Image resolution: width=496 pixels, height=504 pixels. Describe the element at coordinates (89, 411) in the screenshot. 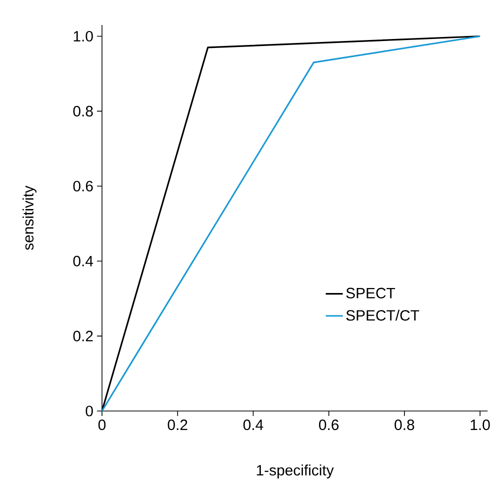

I see `y-tick-label: 0` at that location.